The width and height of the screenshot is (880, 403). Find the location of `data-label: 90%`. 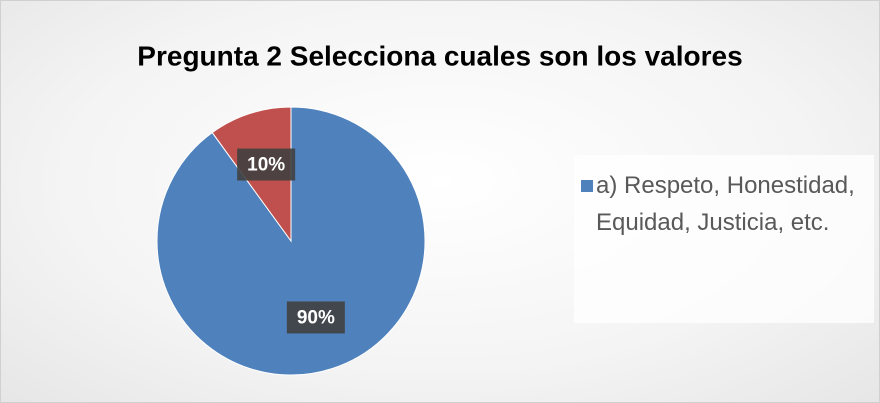

data-label: 90% is located at coordinates (315, 317).